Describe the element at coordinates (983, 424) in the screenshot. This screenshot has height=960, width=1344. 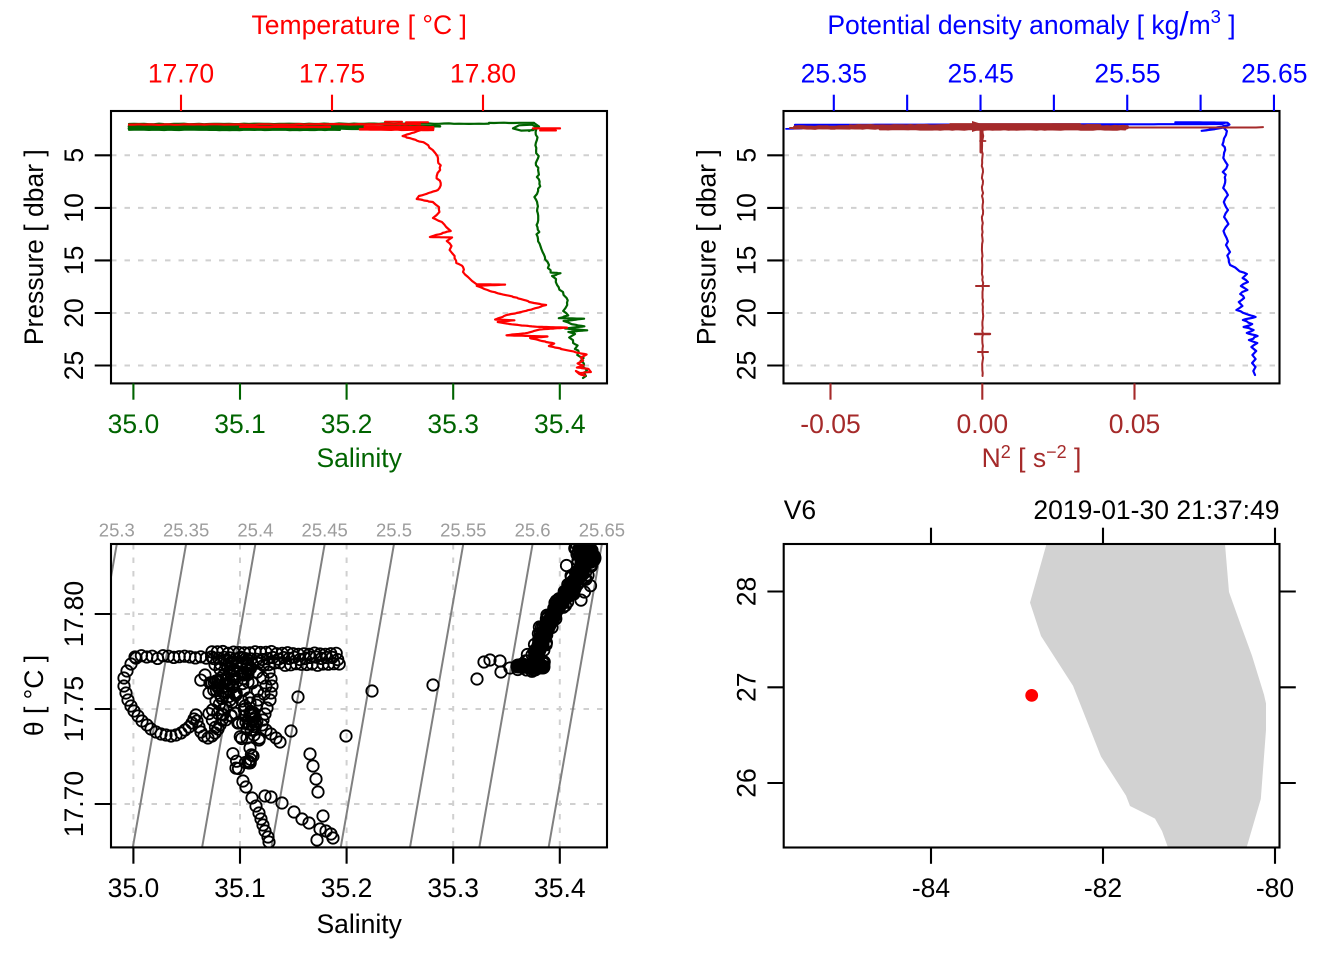
I see `svg-text: 0.00` at that location.